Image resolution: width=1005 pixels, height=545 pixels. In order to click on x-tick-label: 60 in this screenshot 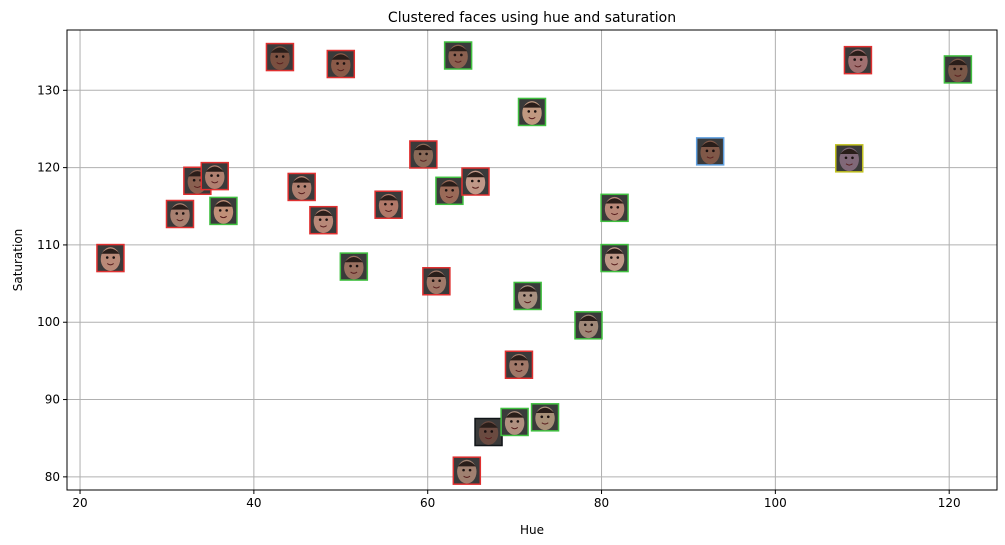, I will do `click(427, 503)`.